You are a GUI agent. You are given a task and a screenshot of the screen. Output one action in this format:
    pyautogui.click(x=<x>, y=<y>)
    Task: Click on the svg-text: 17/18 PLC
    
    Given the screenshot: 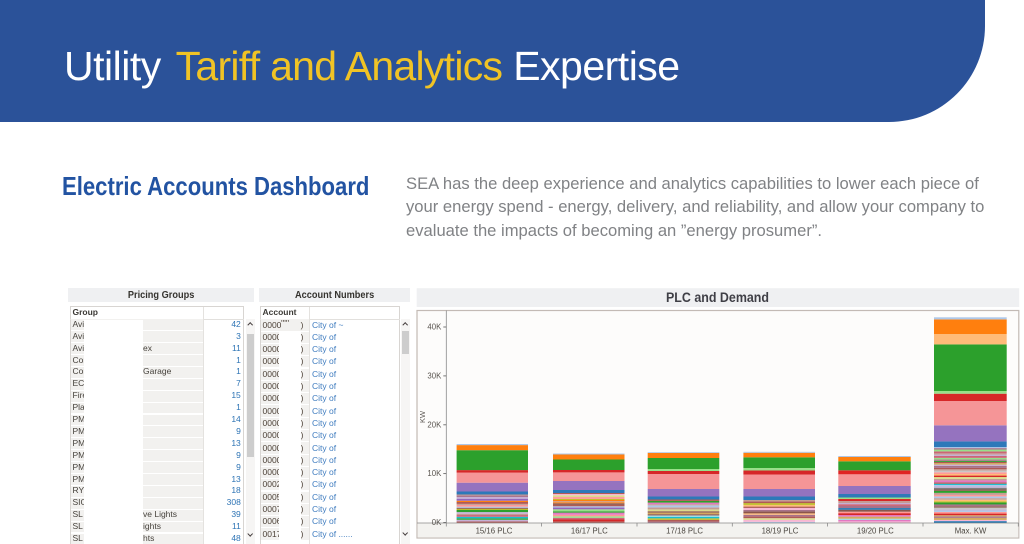 What is the action you would take?
    pyautogui.click(x=684, y=531)
    